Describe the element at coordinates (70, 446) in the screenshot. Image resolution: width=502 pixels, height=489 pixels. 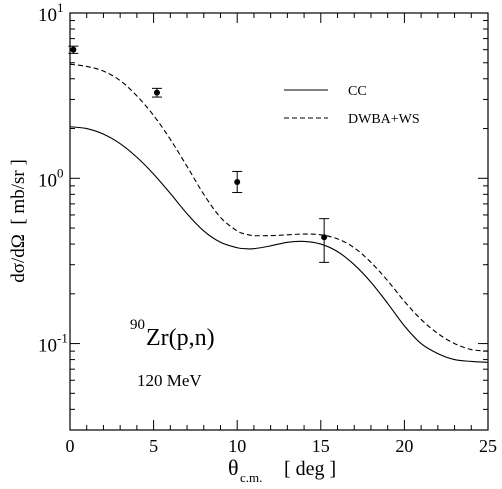
I see `x-tick-label: 0` at that location.